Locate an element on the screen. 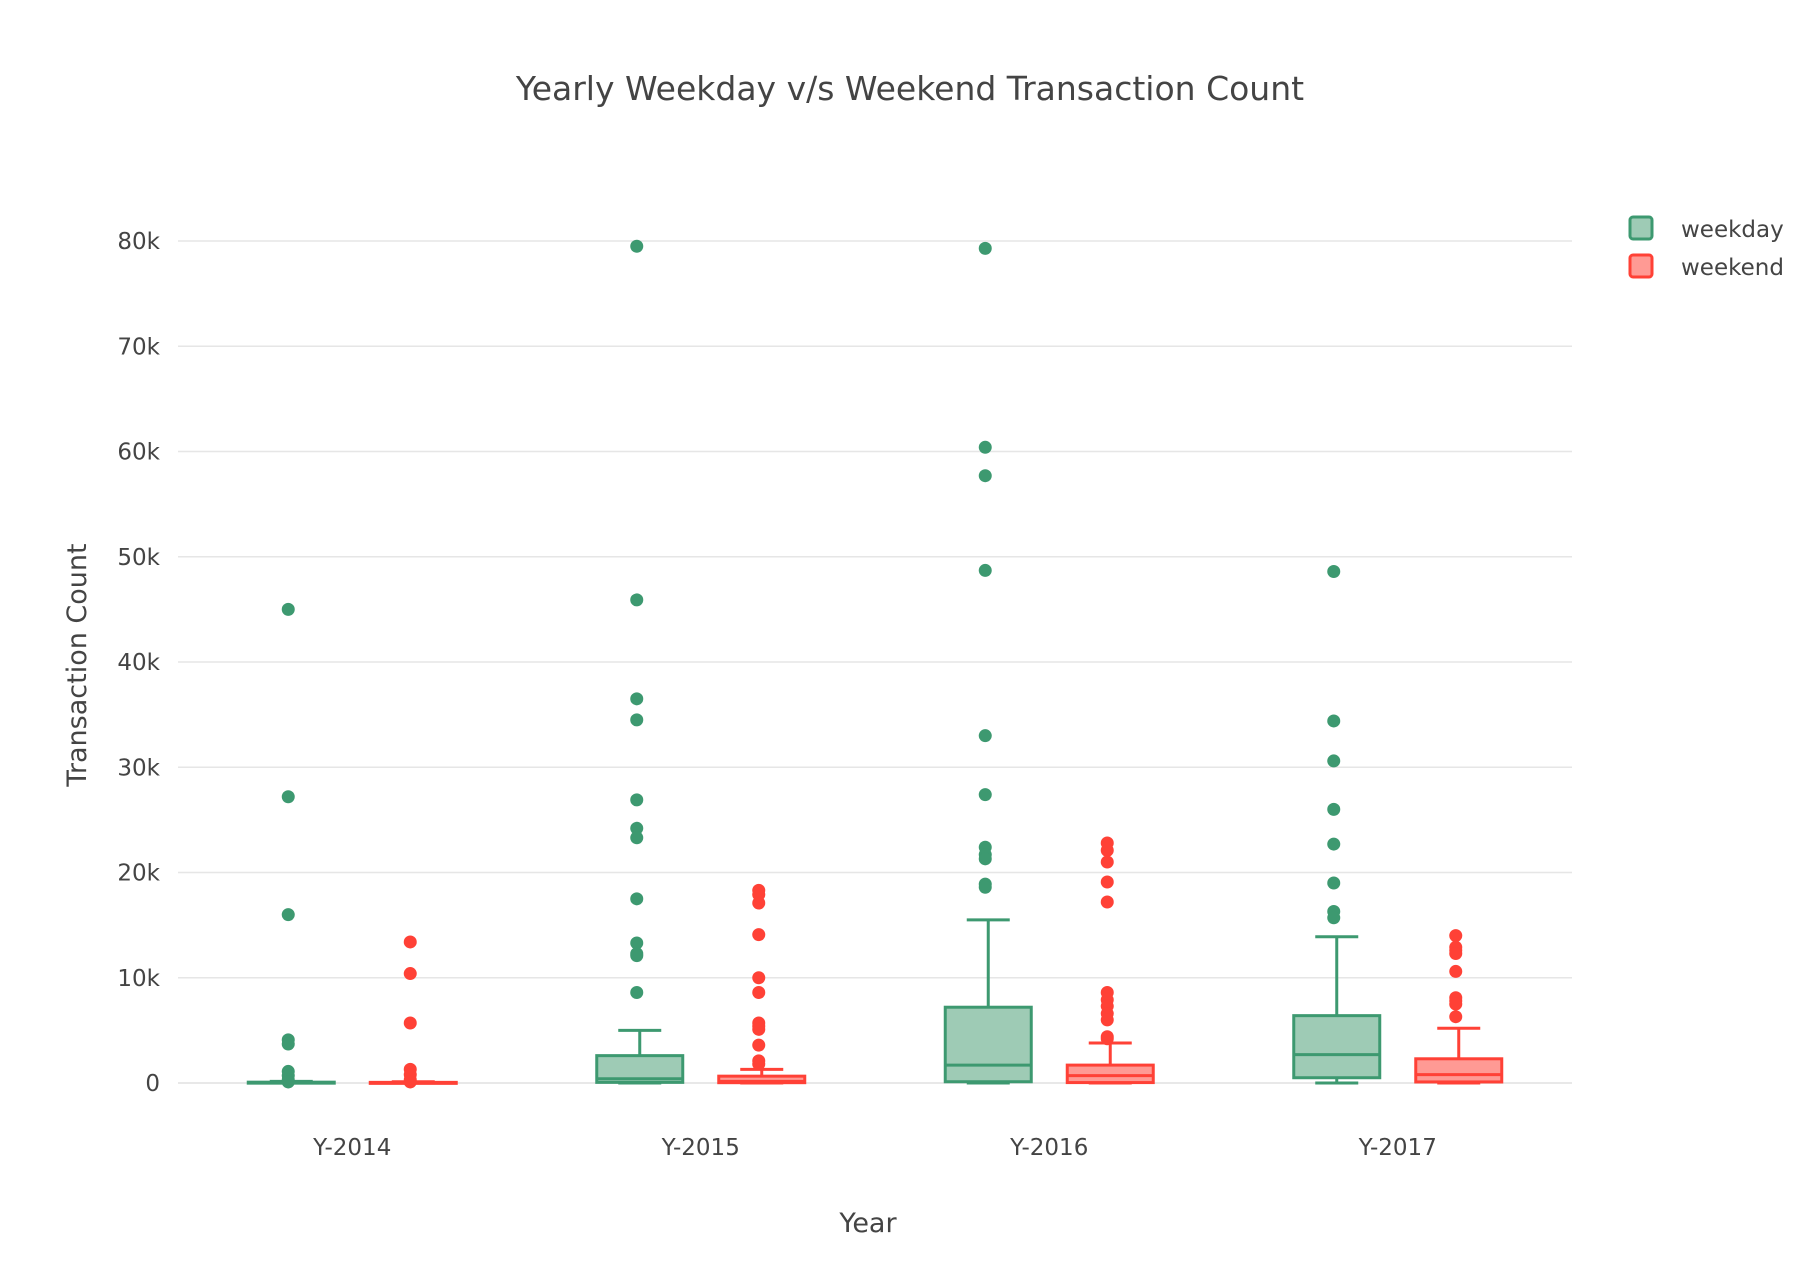 The image size is (1810, 1284). x-axis-ticks: Y-2014 Y-2015 Y-2016 Y-2017 is located at coordinates (874, 1148).